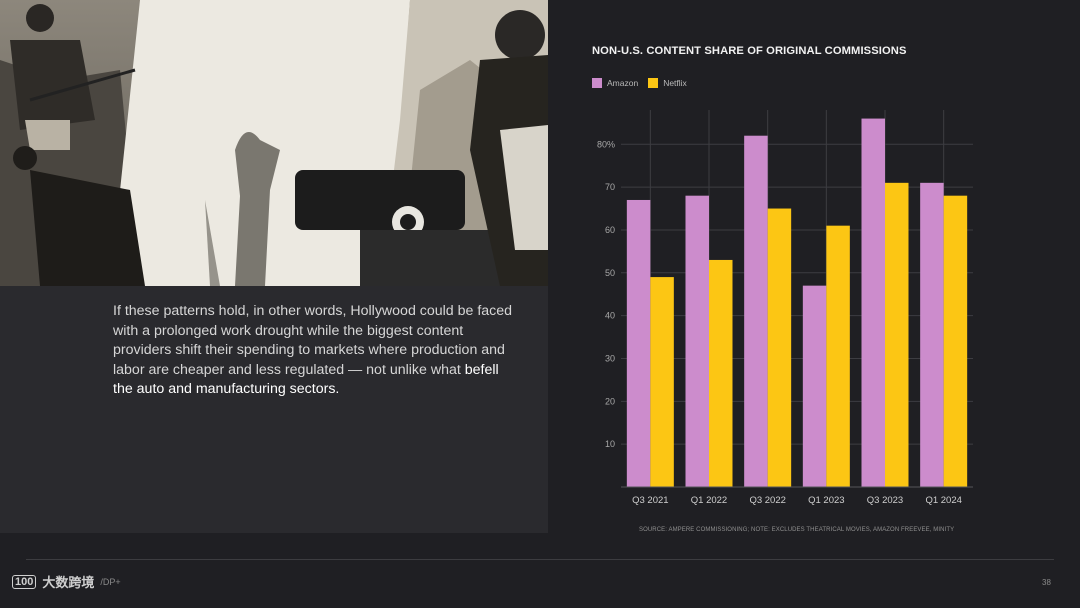  What do you see at coordinates (638, 343) in the screenshot?
I see `bar-amazon-q3-2021` at bounding box center [638, 343].